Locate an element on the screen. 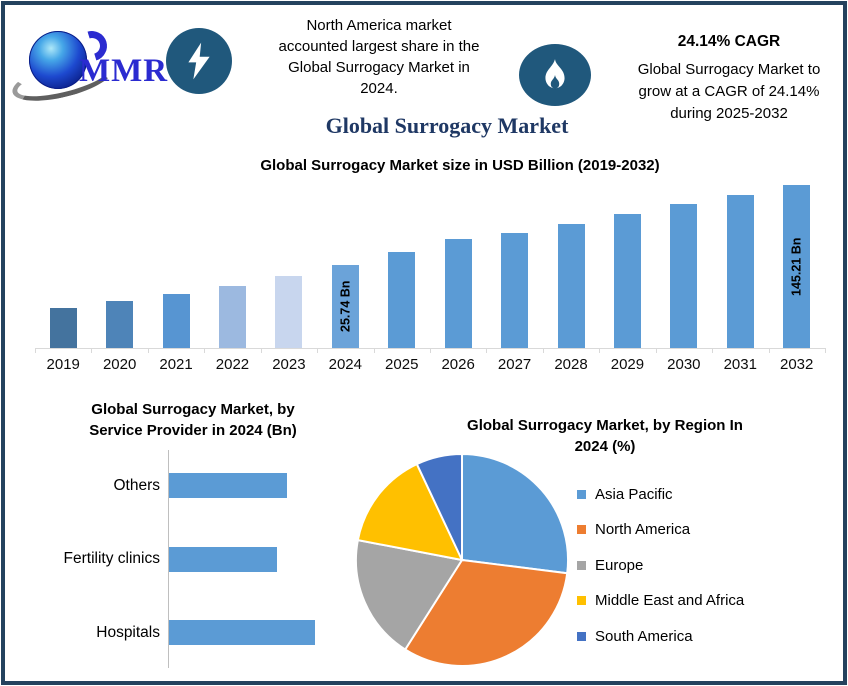 This screenshot has height=686, width=848. legend-item-north-america: North America is located at coordinates (660, 530).